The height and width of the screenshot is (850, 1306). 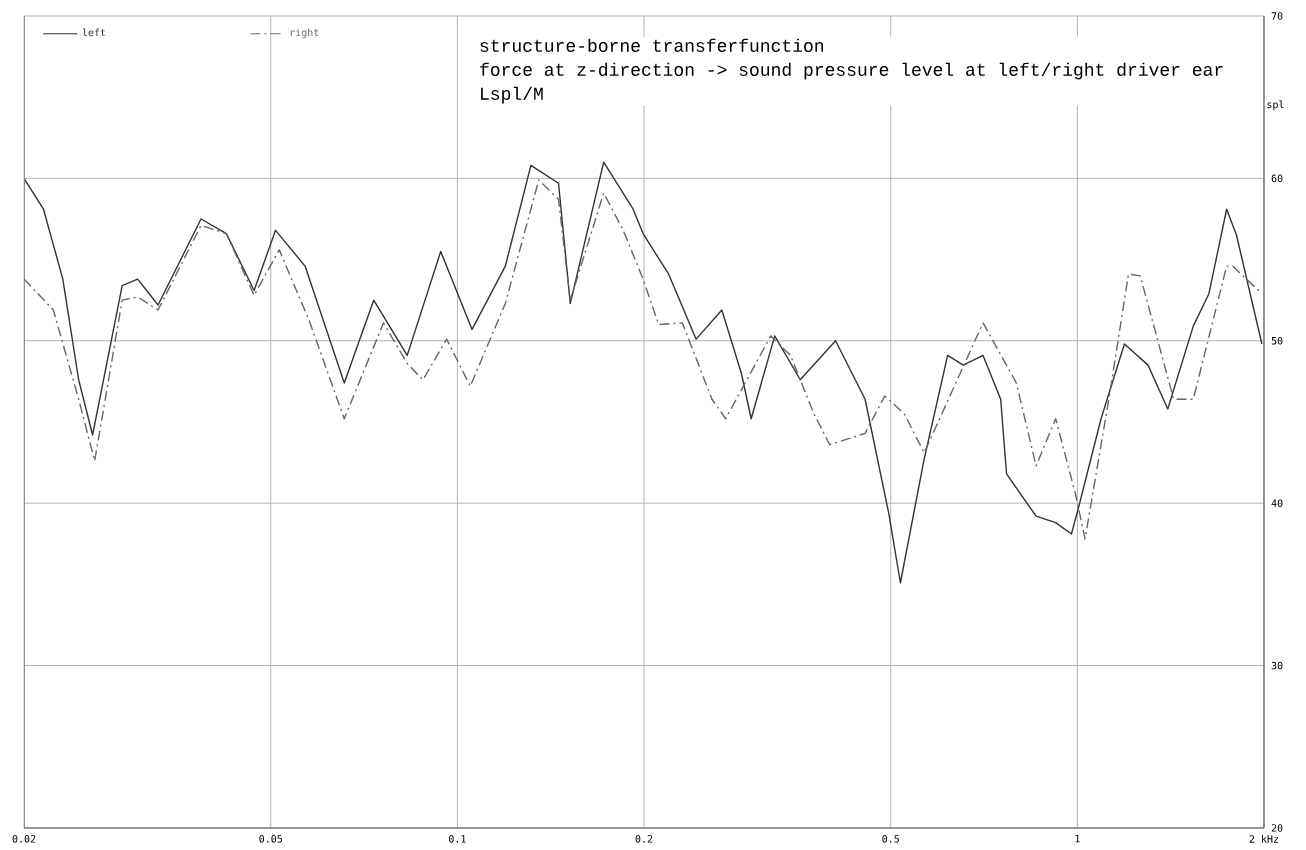 I want to click on text: force at z-direction -> sound pressure level at left/right driver ear, so click(x=851, y=71).